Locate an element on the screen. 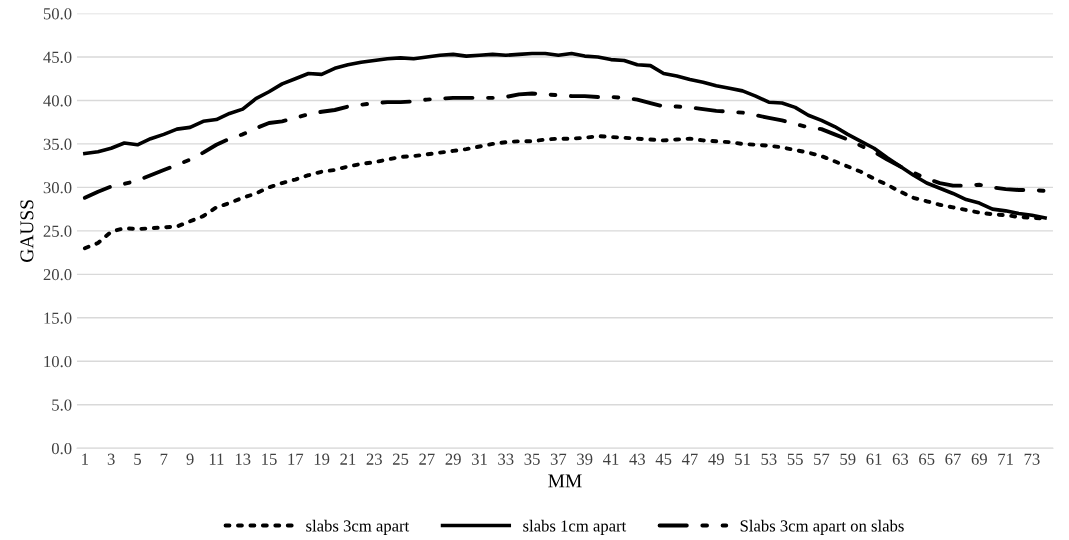 This screenshot has width=1069, height=540. x-tick-label: 57 is located at coordinates (822, 459).